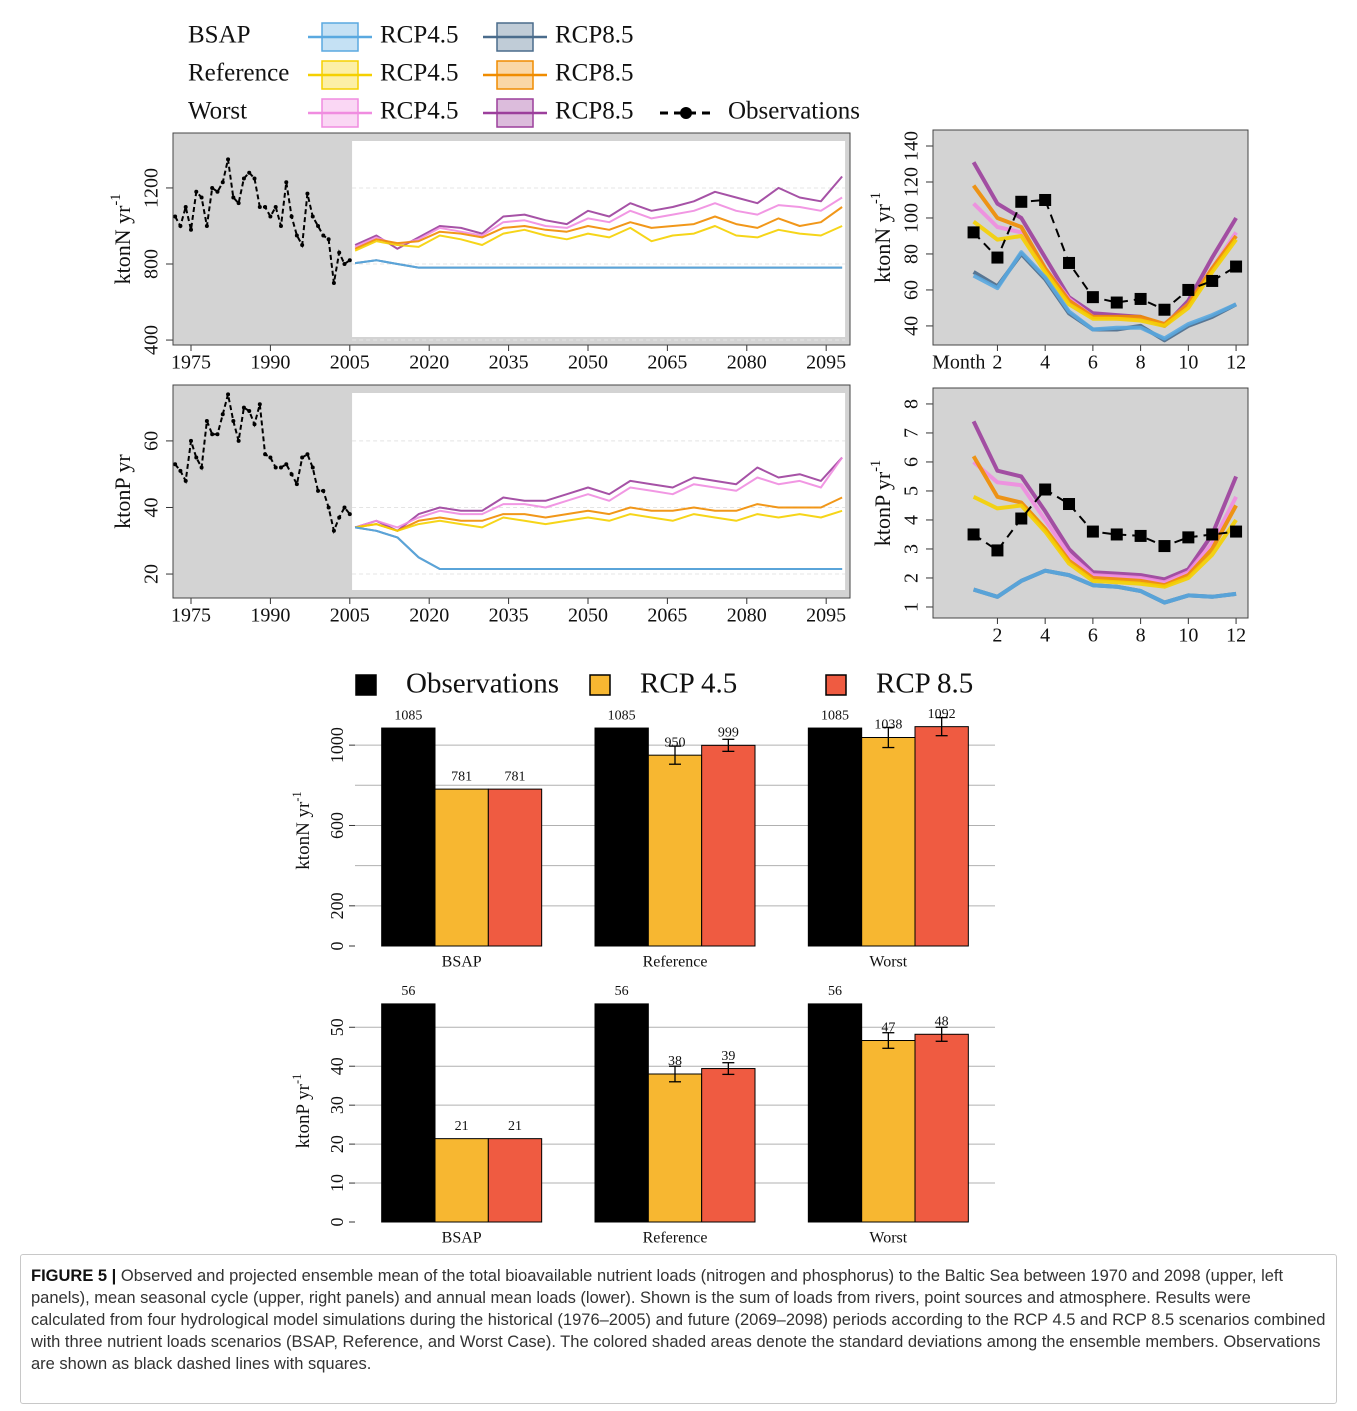 This screenshot has height=1411, width=1357. I want to click on plot-background, so click(1090, 237).